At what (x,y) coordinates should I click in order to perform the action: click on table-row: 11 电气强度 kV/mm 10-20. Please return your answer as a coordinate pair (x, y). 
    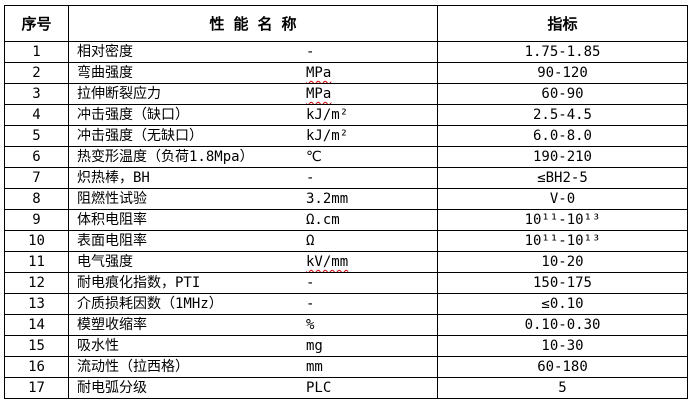
    Looking at the image, I should click on (346, 262).